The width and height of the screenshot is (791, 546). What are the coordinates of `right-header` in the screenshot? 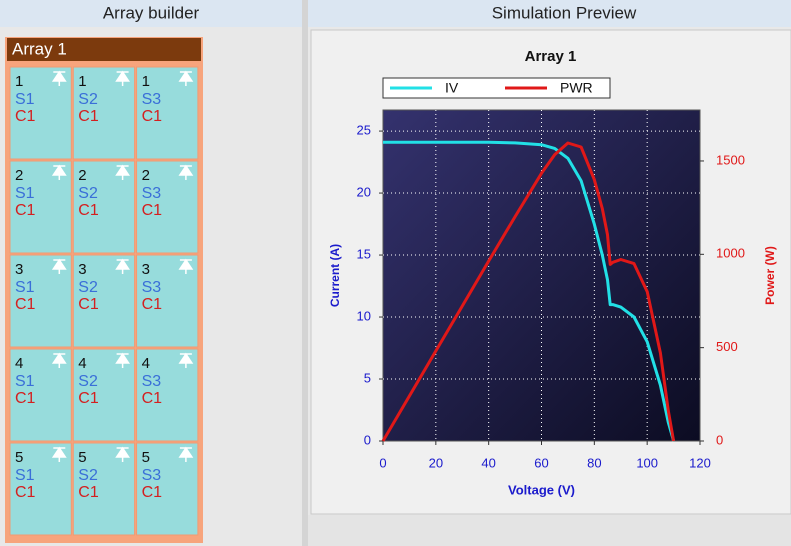 It's located at (549, 13).